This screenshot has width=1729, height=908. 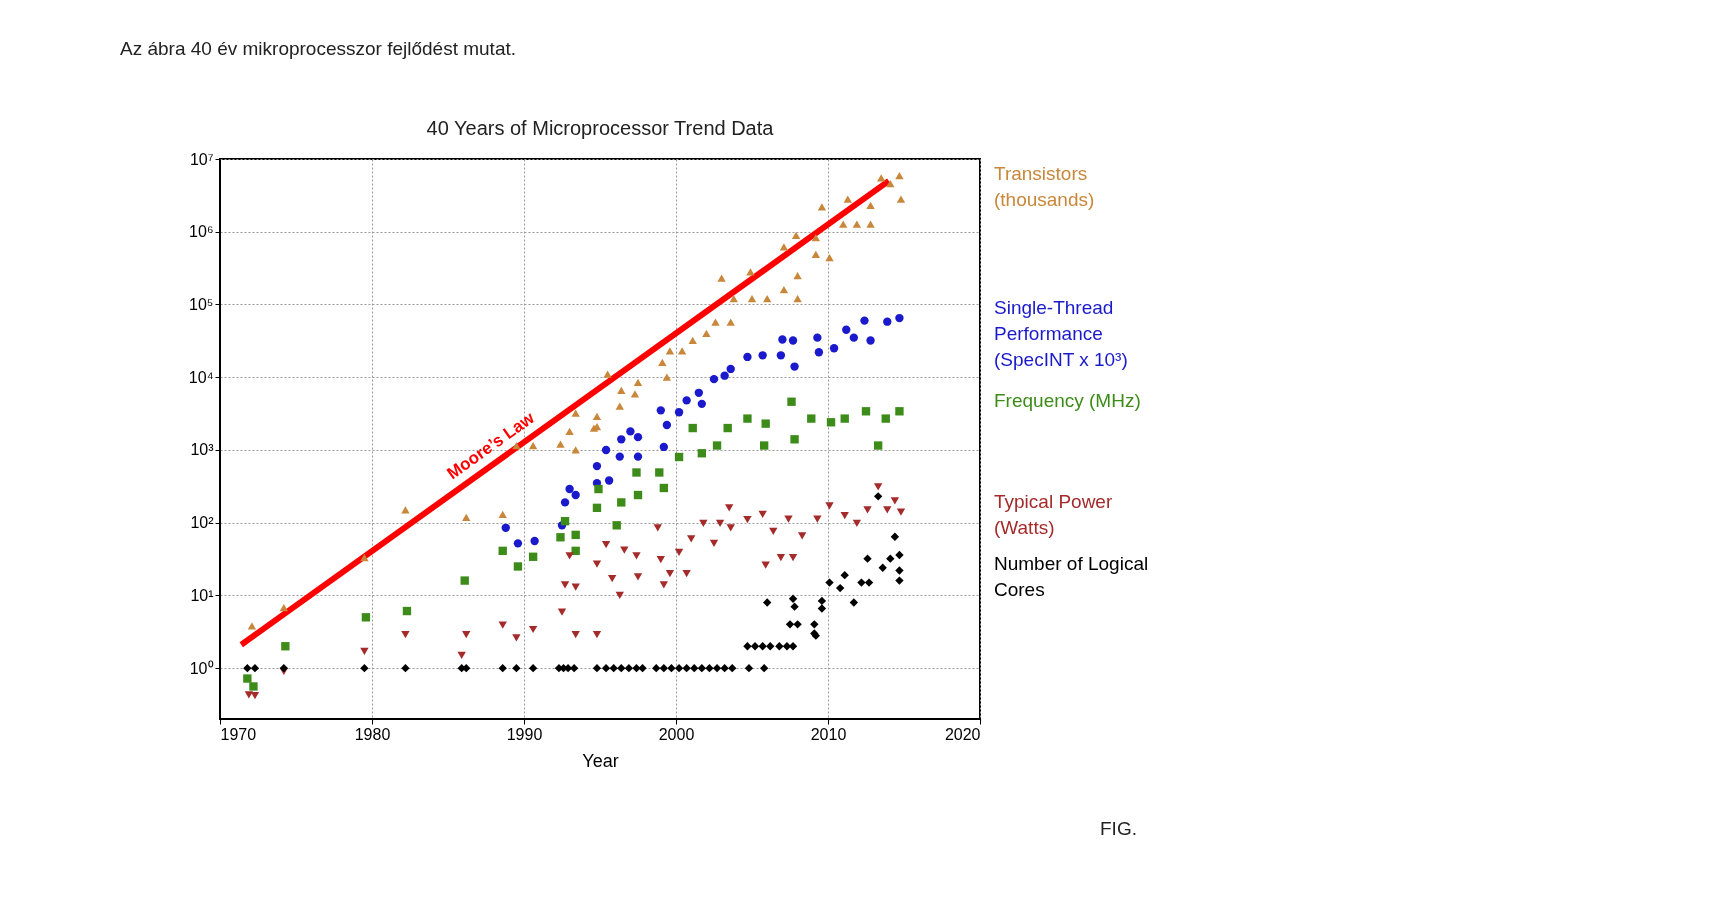 What do you see at coordinates (201, 668) in the screenshot?
I see `y-tick-label: 10⁰` at bounding box center [201, 668].